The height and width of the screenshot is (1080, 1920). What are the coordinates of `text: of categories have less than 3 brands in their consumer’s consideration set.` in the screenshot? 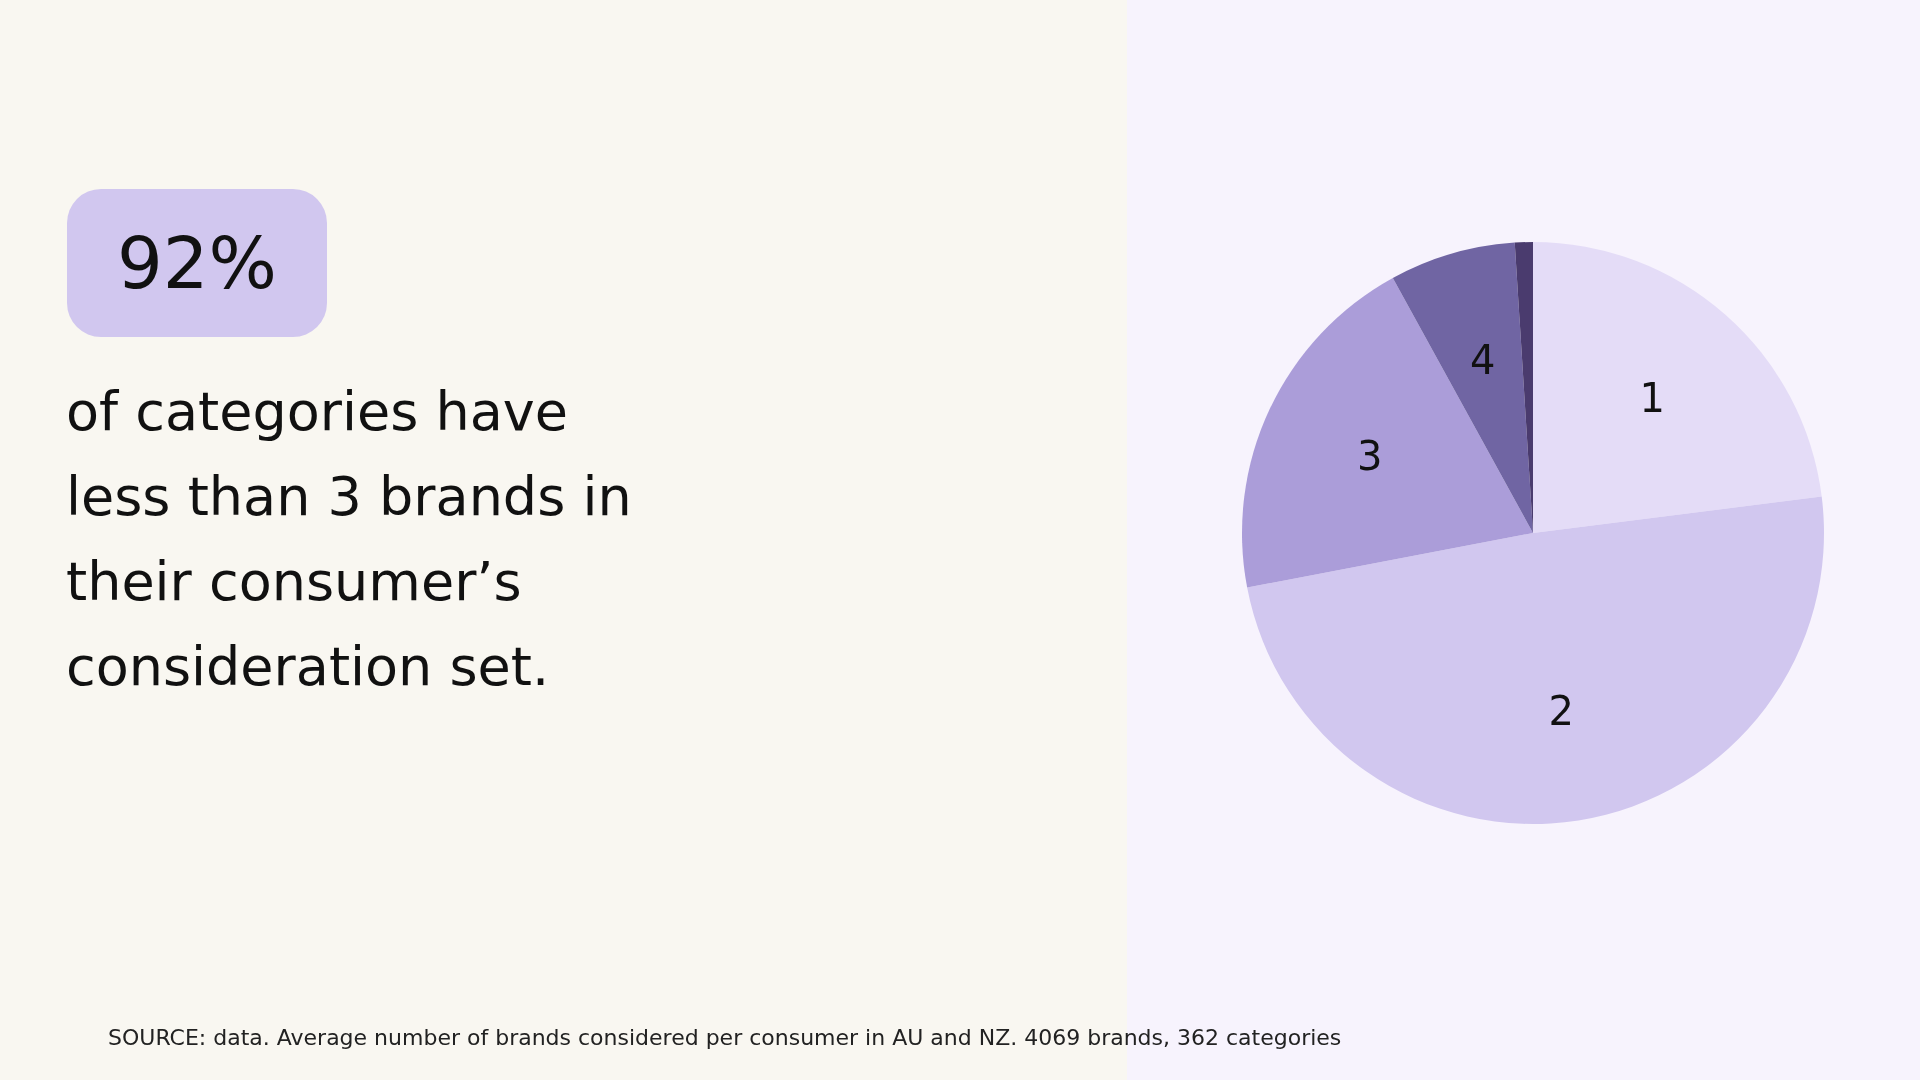 It's located at (349, 539).